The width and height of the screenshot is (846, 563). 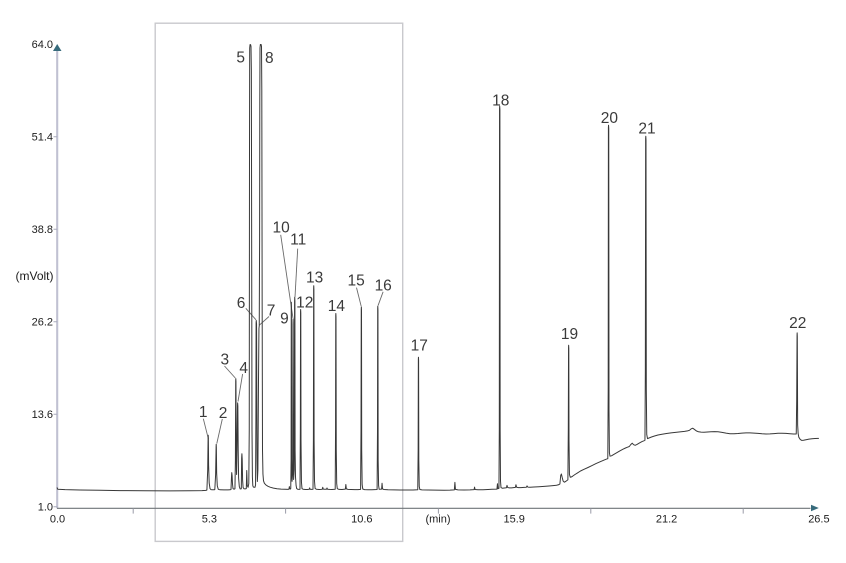 What do you see at coordinates (284, 318) in the screenshot?
I see `svg-text: 9` at bounding box center [284, 318].